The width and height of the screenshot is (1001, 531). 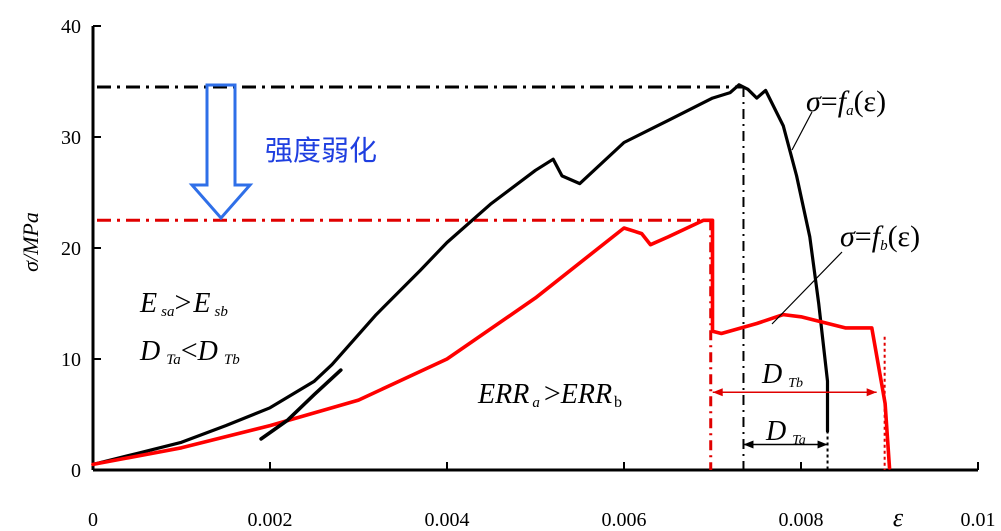 What do you see at coordinates (898, 517) in the screenshot?
I see `x-axis-label: ε` at bounding box center [898, 517].